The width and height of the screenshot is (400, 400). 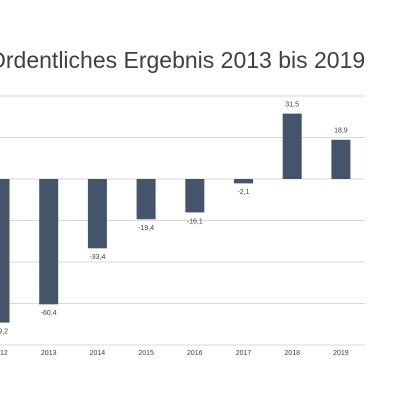 I want to click on x-tick-label: 2014, so click(x=98, y=353).